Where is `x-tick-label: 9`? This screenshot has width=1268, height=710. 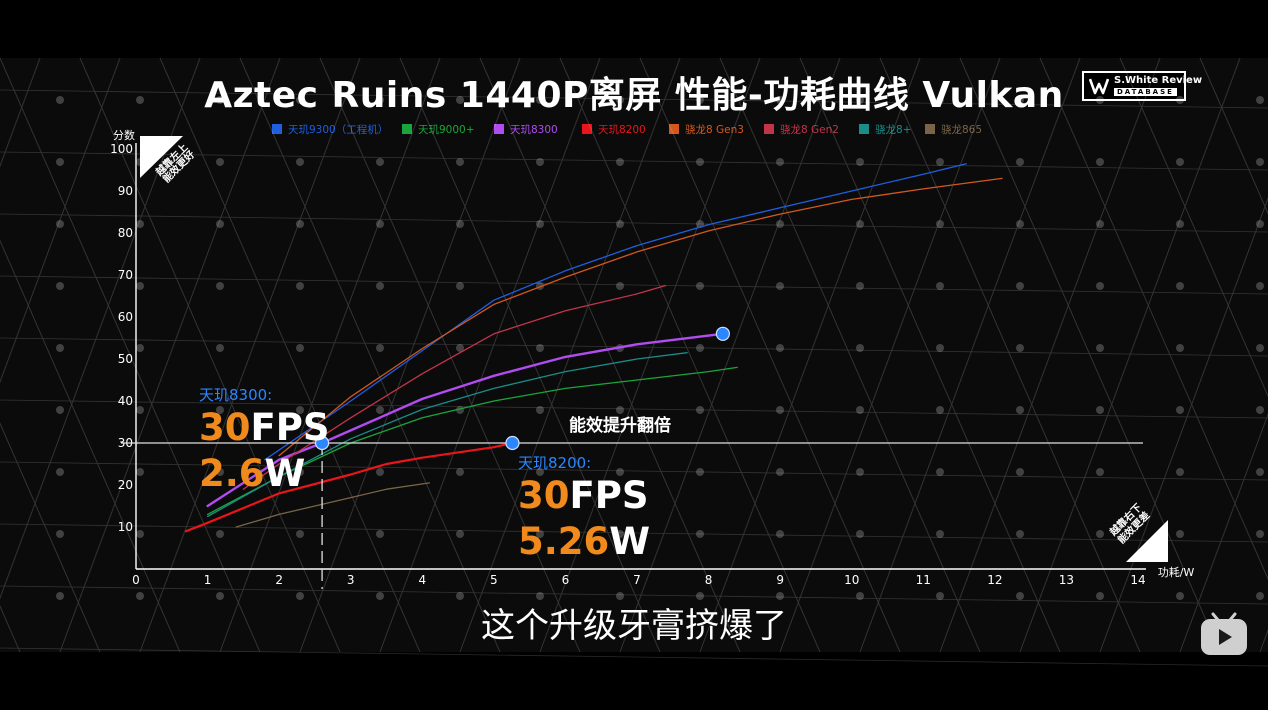
x-tick-label: 9 is located at coordinates (780, 580).